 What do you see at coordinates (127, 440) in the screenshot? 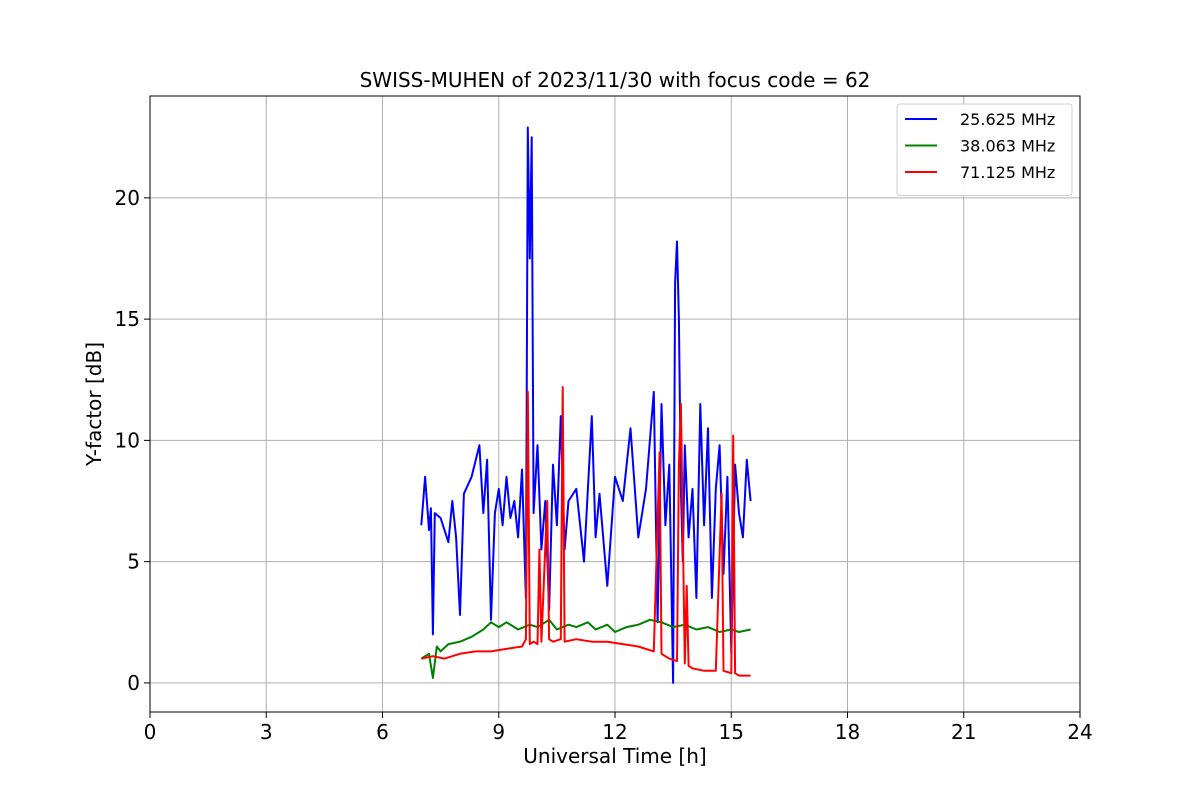
I see `y-tick-label: 10` at bounding box center [127, 440].